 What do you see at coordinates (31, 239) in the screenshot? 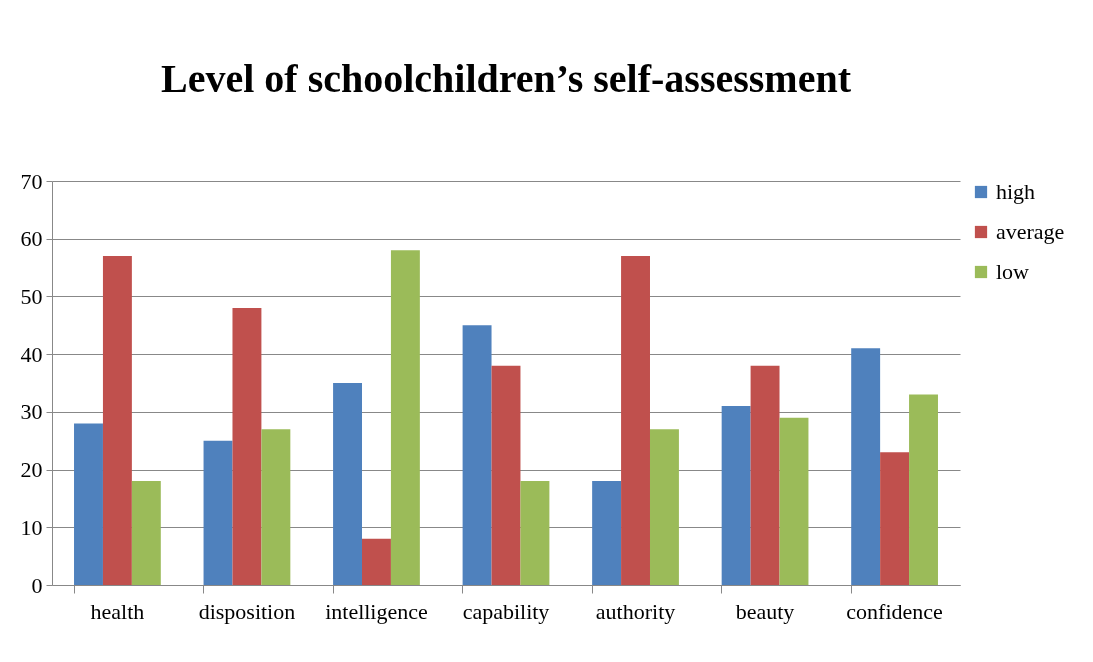
I see `y-tick-label: 60` at bounding box center [31, 239].